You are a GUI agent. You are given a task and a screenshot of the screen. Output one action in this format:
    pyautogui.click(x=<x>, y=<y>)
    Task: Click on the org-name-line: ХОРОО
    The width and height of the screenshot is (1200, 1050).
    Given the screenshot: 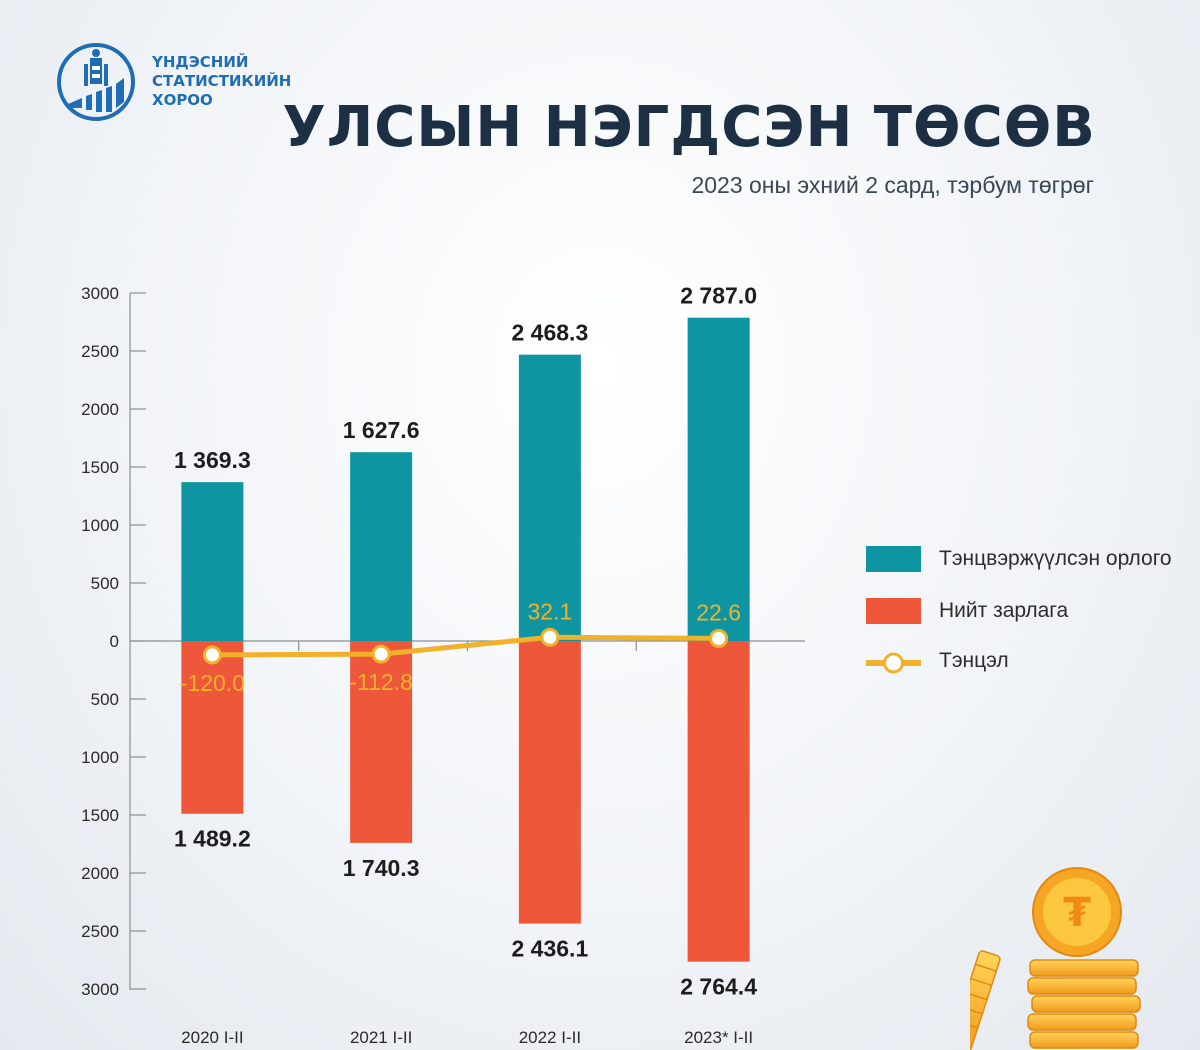 What is the action you would take?
    pyautogui.click(x=182, y=100)
    